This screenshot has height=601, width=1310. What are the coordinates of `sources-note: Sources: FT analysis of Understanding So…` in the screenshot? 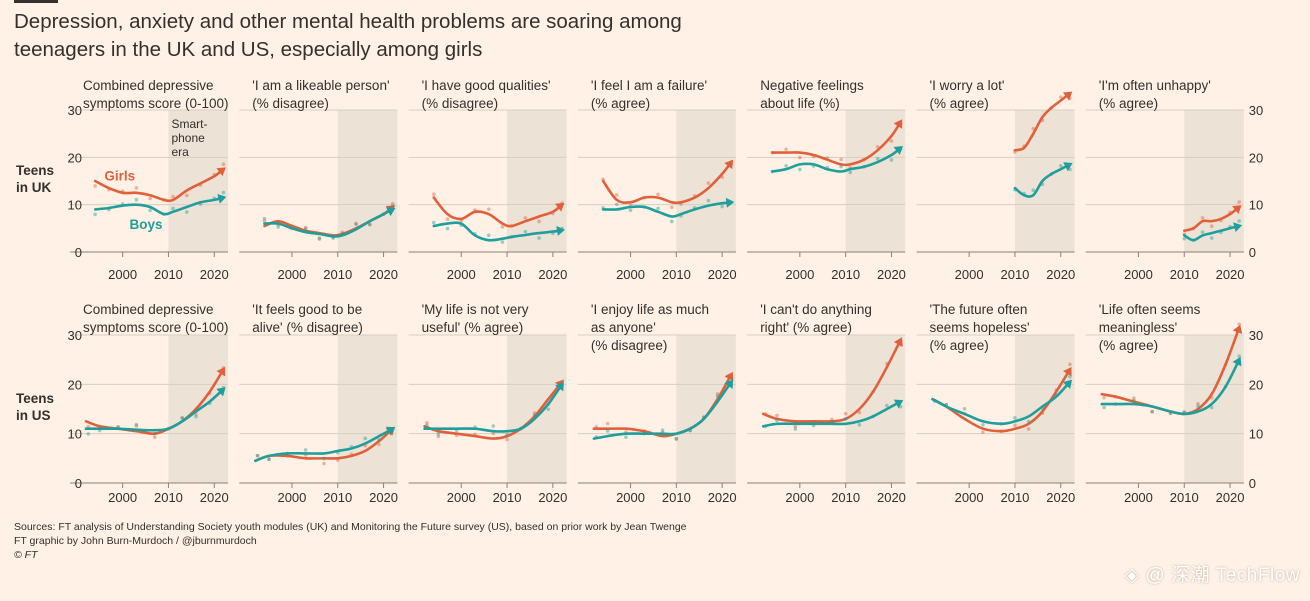 It's located at (350, 527).